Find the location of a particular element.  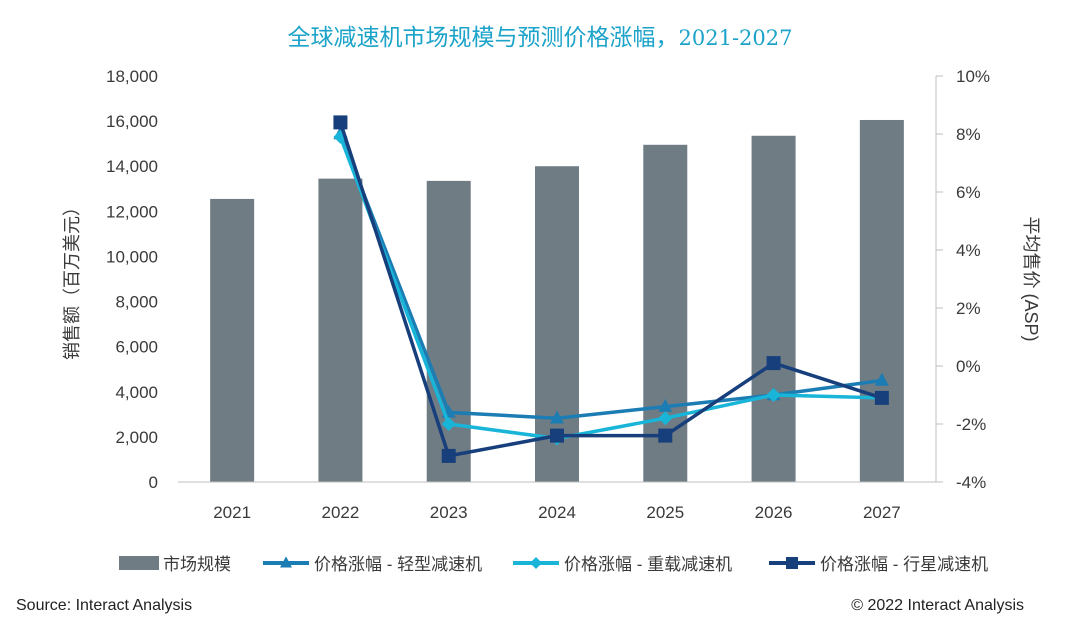

bar-2021 is located at coordinates (232, 340).